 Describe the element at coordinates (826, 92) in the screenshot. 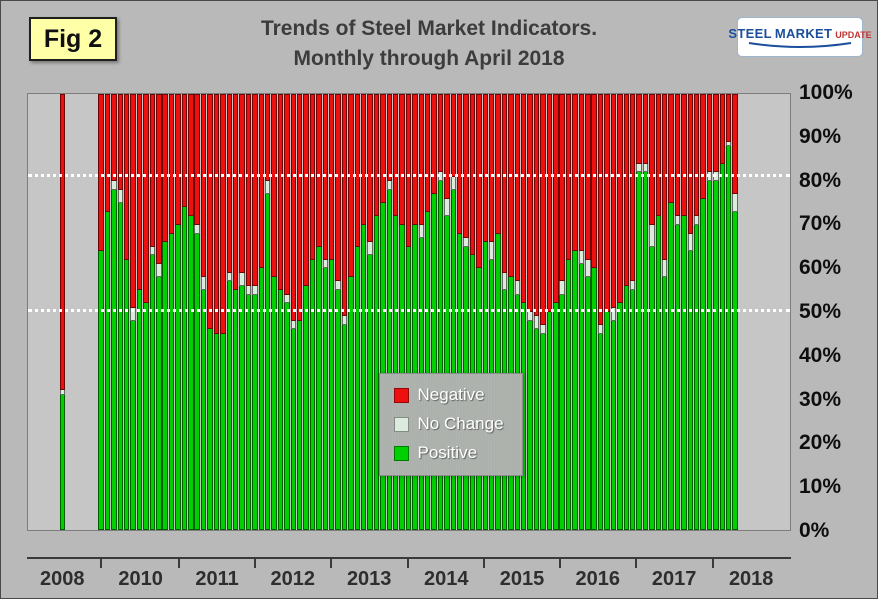

I see `y-tick-label: 100%` at that location.